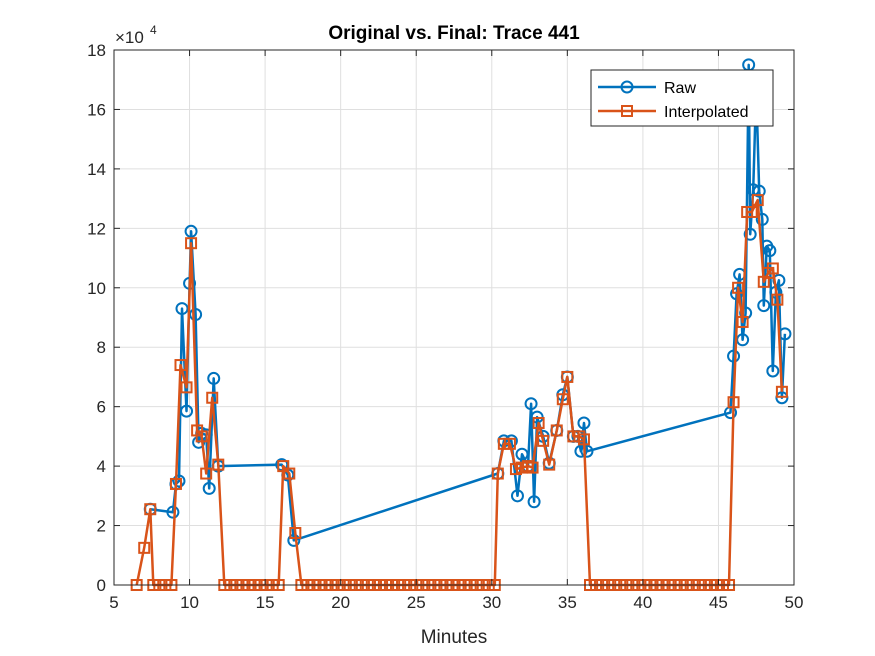 The width and height of the screenshot is (875, 656). Describe the element at coordinates (153, 30) in the screenshot. I see `y-exponent-power: 4` at that location.